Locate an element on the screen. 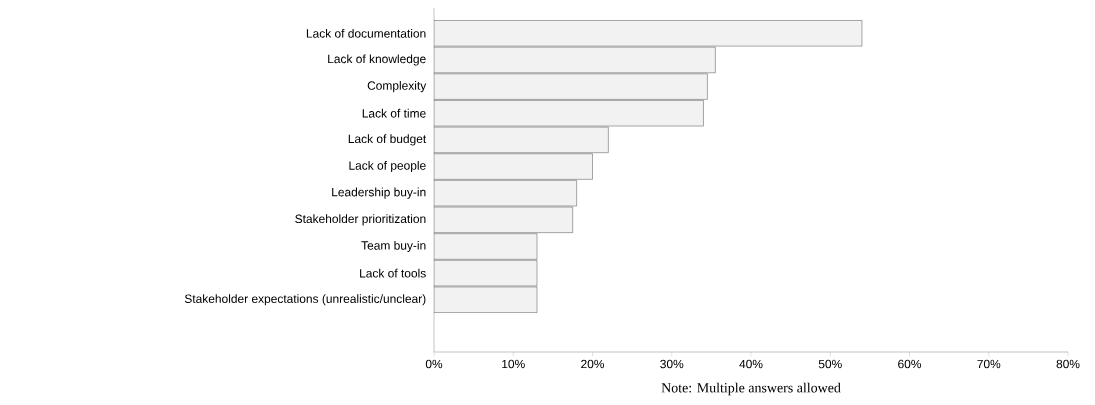  x-tick-label: 80% is located at coordinates (1068, 364).